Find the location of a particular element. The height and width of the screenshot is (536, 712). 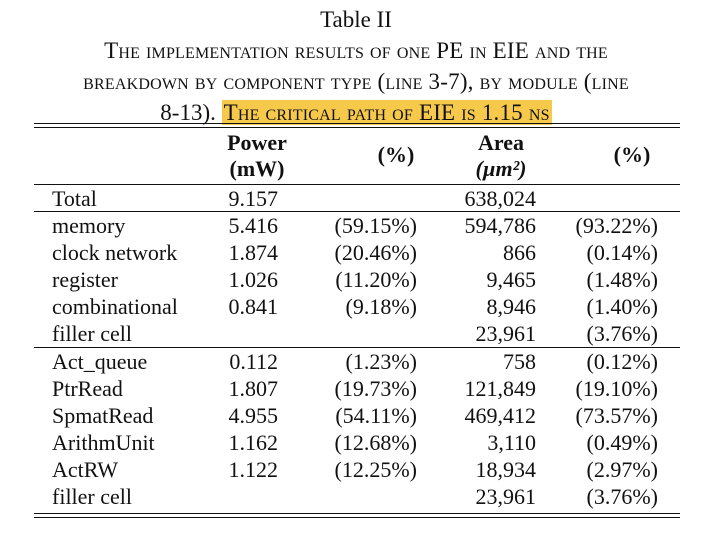

section-rule is located at coordinates (357, 347).